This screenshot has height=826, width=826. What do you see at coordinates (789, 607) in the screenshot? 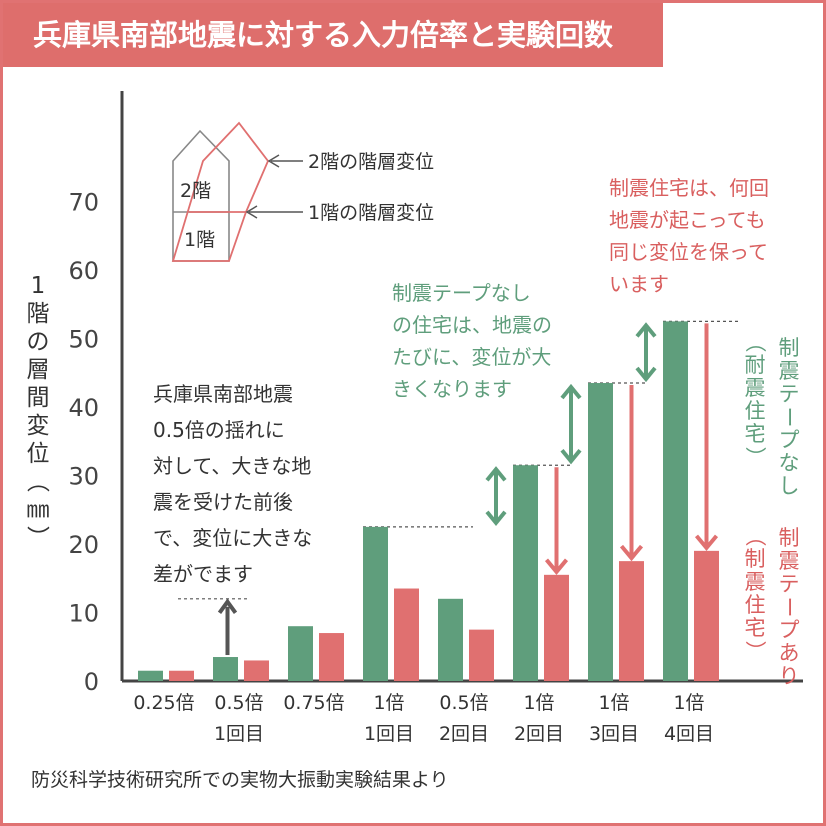
I see `series-label-with: ー` at bounding box center [789, 607].